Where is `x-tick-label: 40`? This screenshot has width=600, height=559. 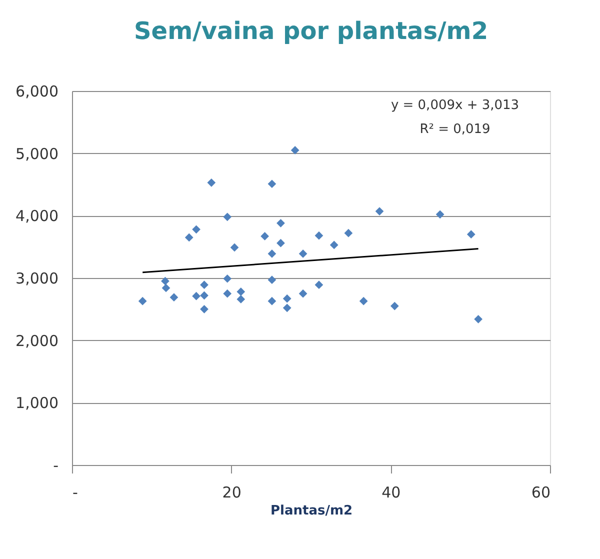
x-tick-label: 40 is located at coordinates (391, 493).